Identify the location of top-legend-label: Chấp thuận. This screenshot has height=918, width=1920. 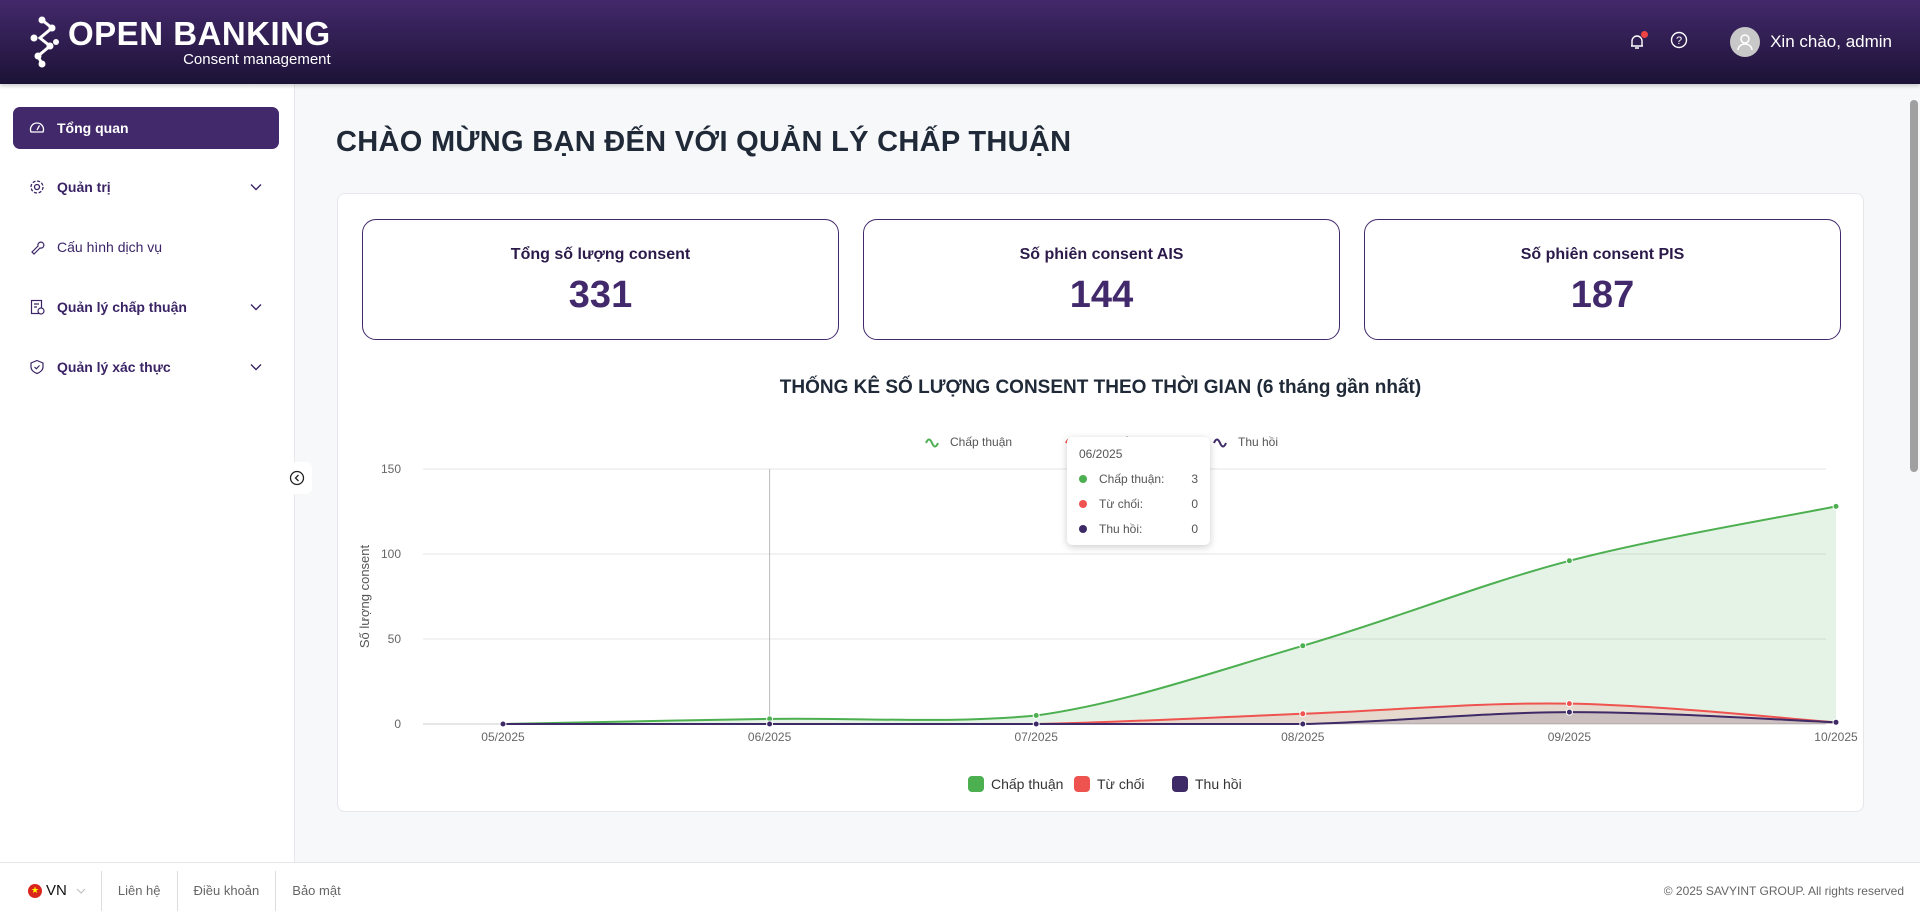
(981, 442).